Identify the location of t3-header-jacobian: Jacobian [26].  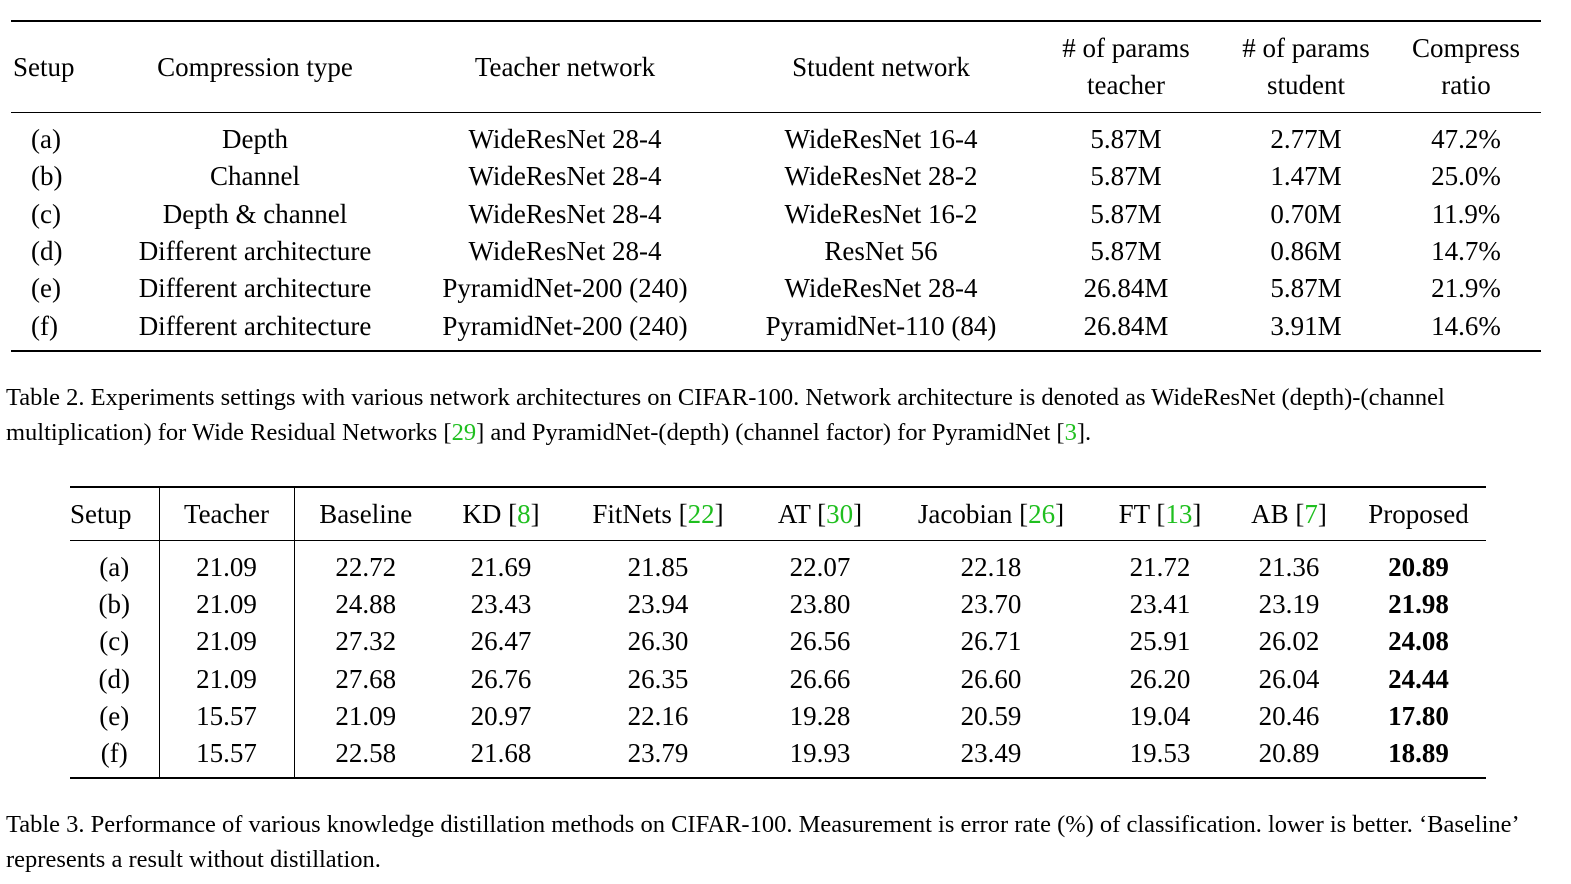
(991, 513).